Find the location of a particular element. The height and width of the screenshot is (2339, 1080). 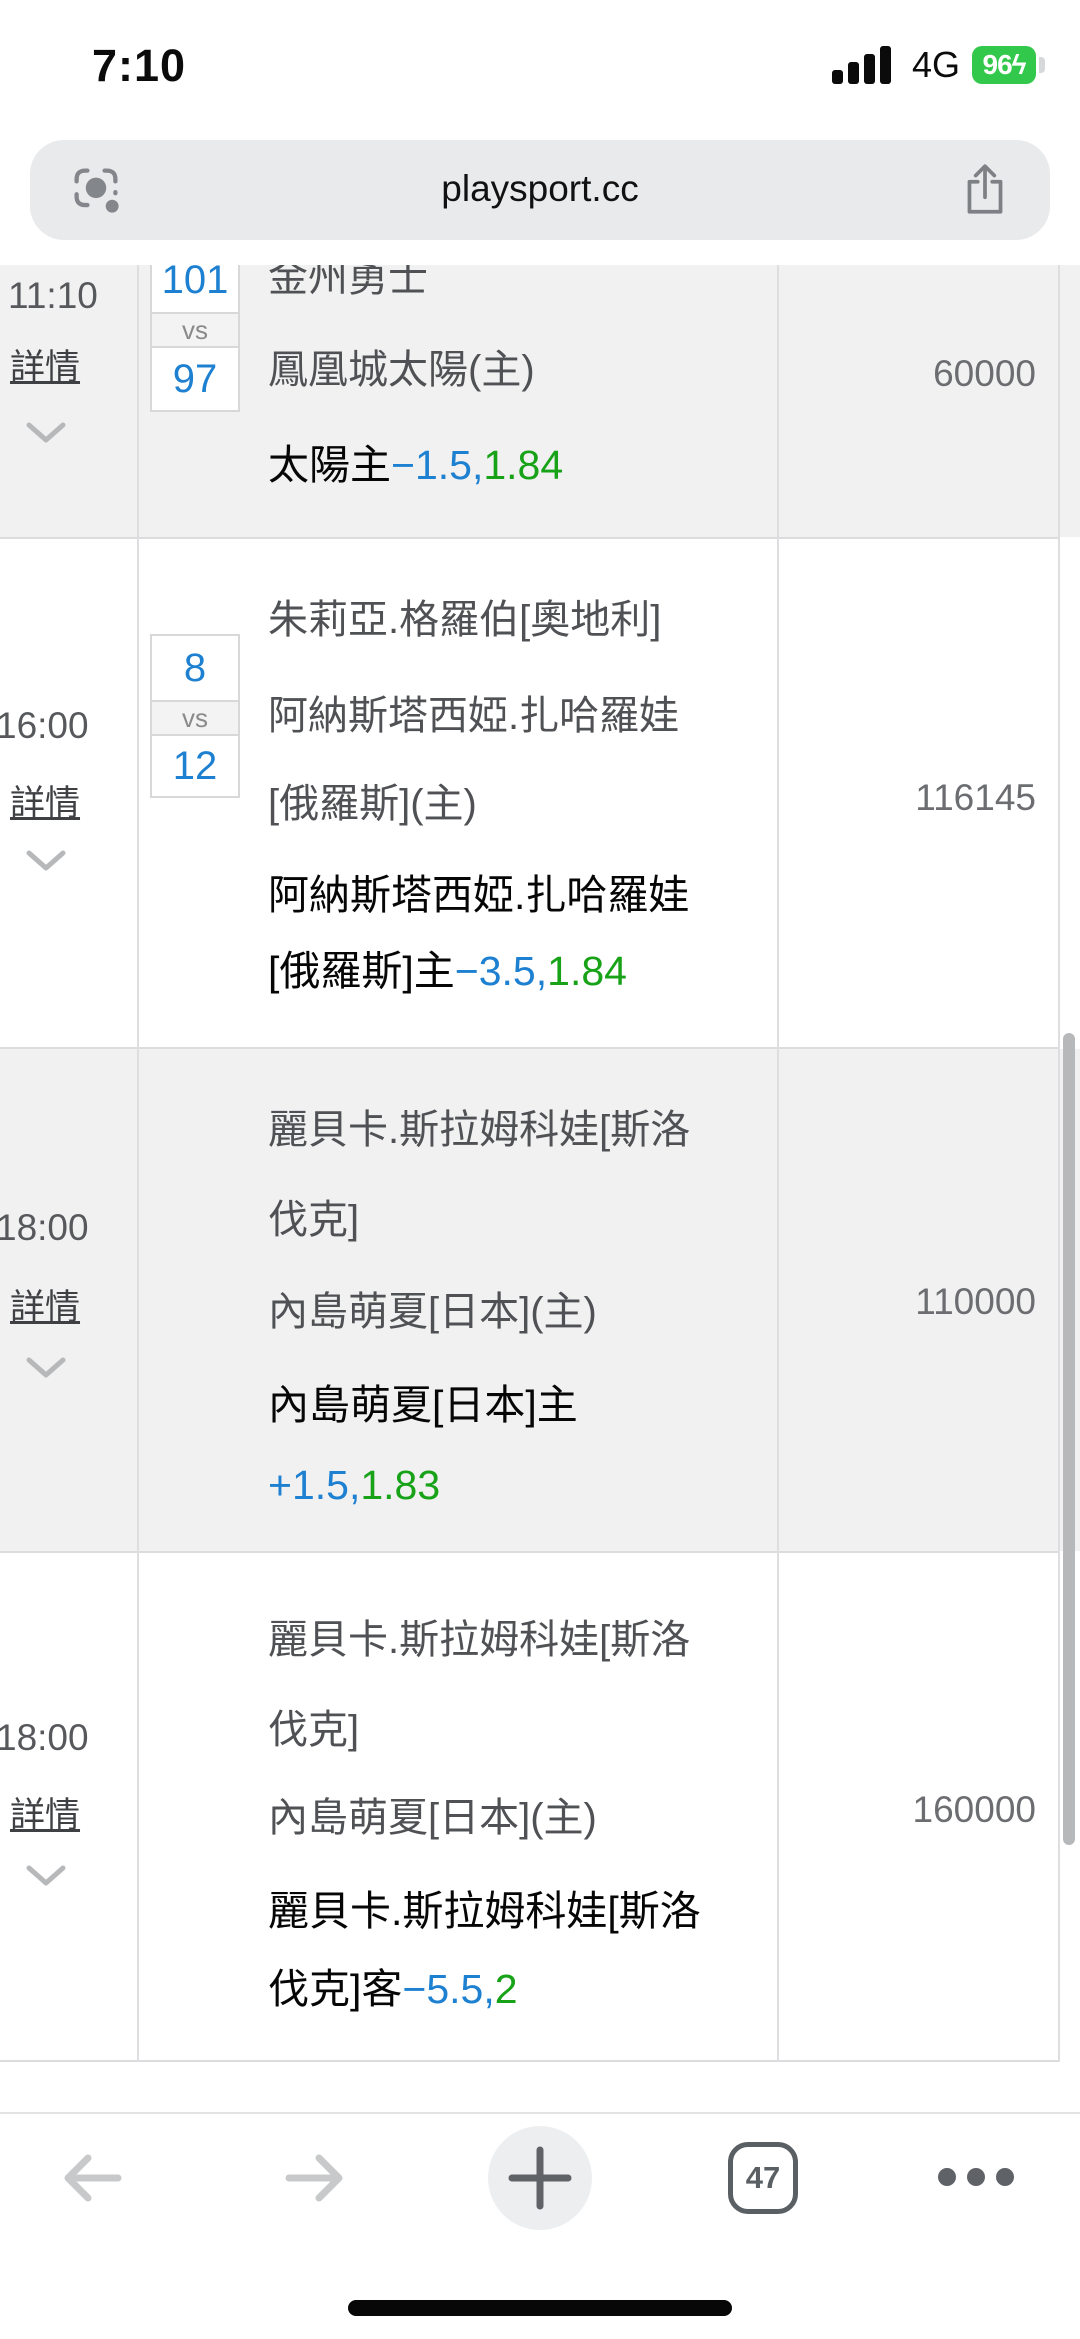

network-type: 4G is located at coordinates (936, 64).